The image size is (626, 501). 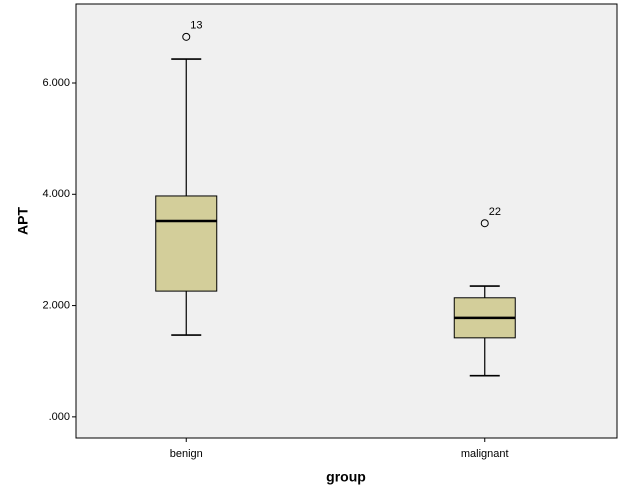 What do you see at coordinates (56, 83) in the screenshot?
I see `y-tick-label: 6.000` at bounding box center [56, 83].